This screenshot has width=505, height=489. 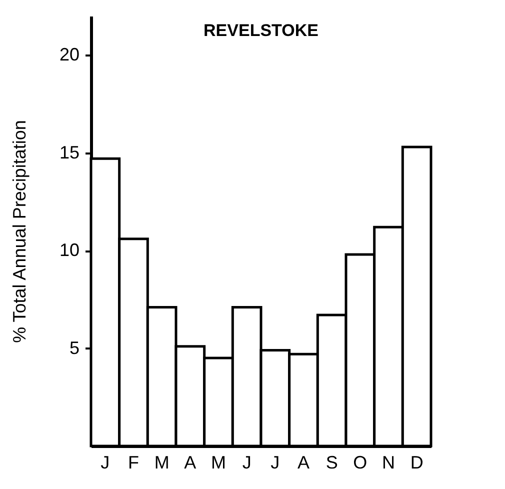 I want to click on y-tick-label: 5, so click(x=74, y=348).